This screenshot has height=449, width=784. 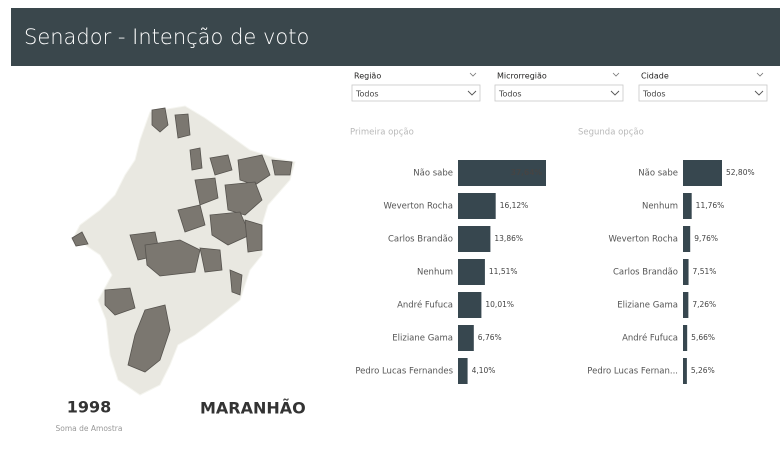 What do you see at coordinates (611, 133) in the screenshot?
I see `chart-title: Segunda opção` at bounding box center [611, 133].